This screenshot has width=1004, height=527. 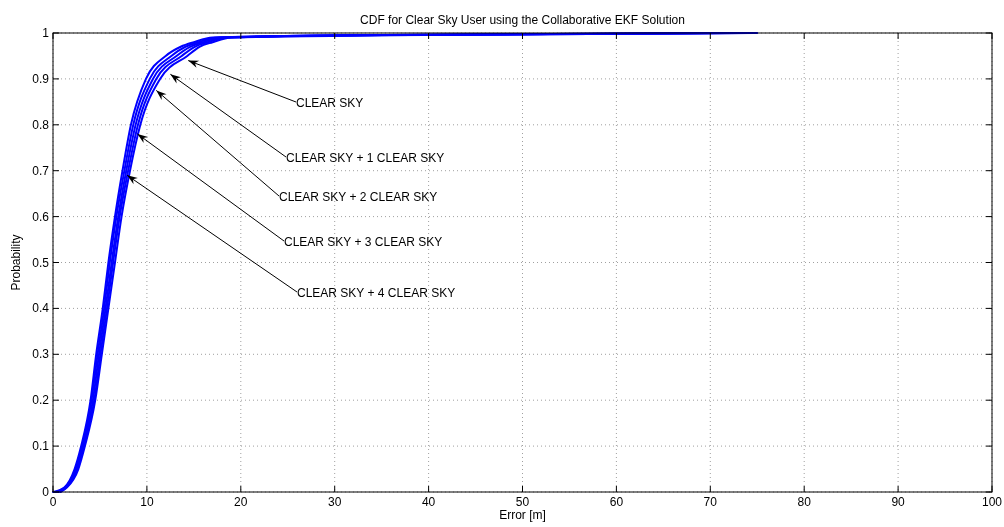 I want to click on annotation: CLEAR SKY + 2 CLEAR SKY, so click(x=358, y=197).